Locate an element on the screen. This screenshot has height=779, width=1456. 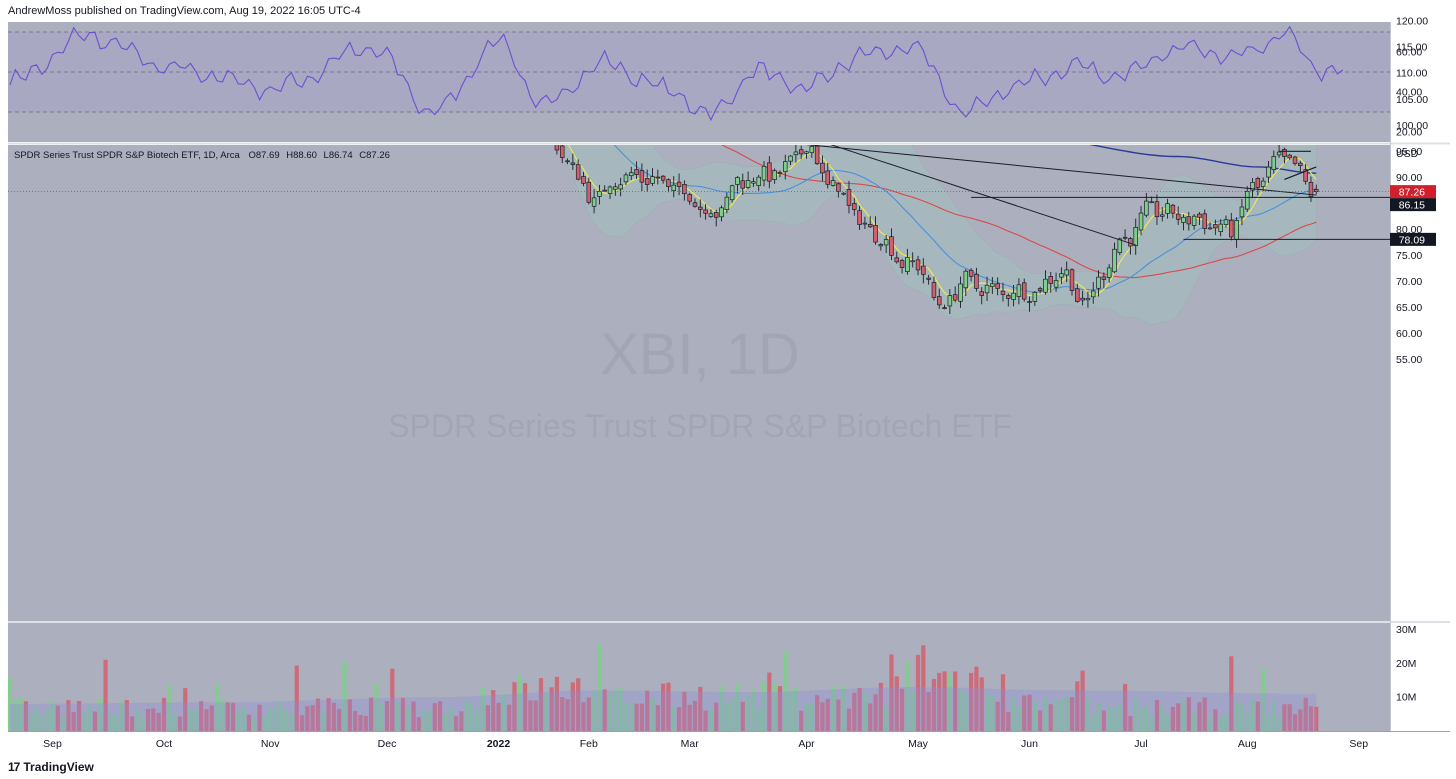
rsi-panel-bg is located at coordinates (699, 82).